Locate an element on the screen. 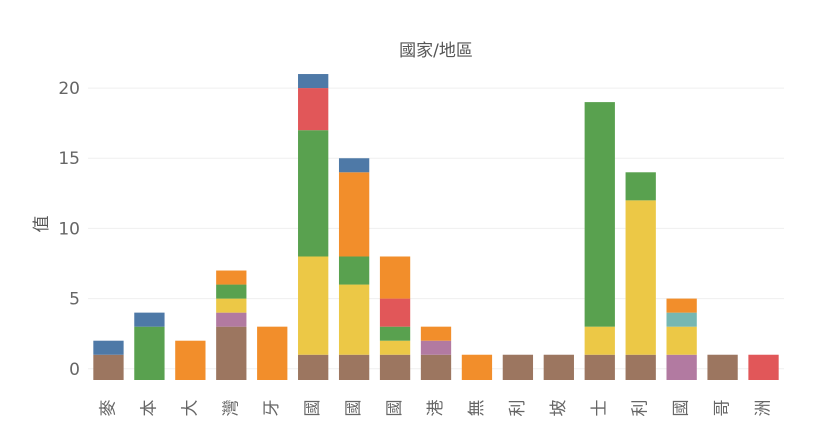 This screenshot has height=446, width=834. x-tick-label: 無 is located at coordinates (477, 408).